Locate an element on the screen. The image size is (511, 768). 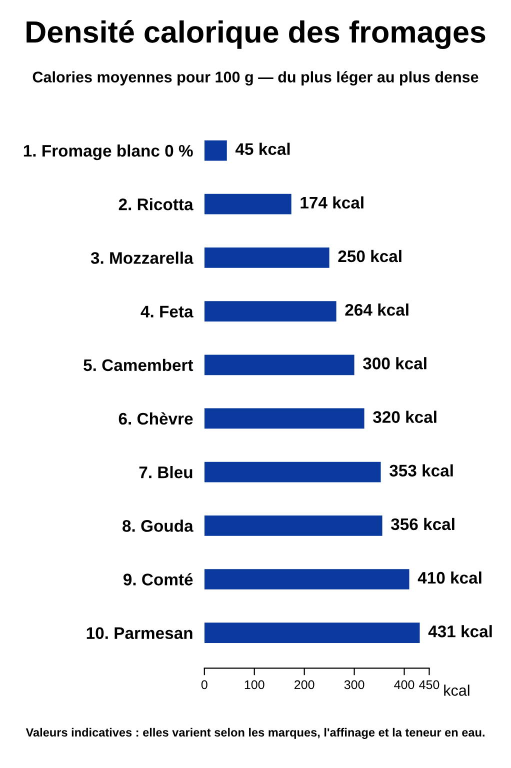
y-tick-label: 1. Fromage blanc 0 % is located at coordinates (108, 152).